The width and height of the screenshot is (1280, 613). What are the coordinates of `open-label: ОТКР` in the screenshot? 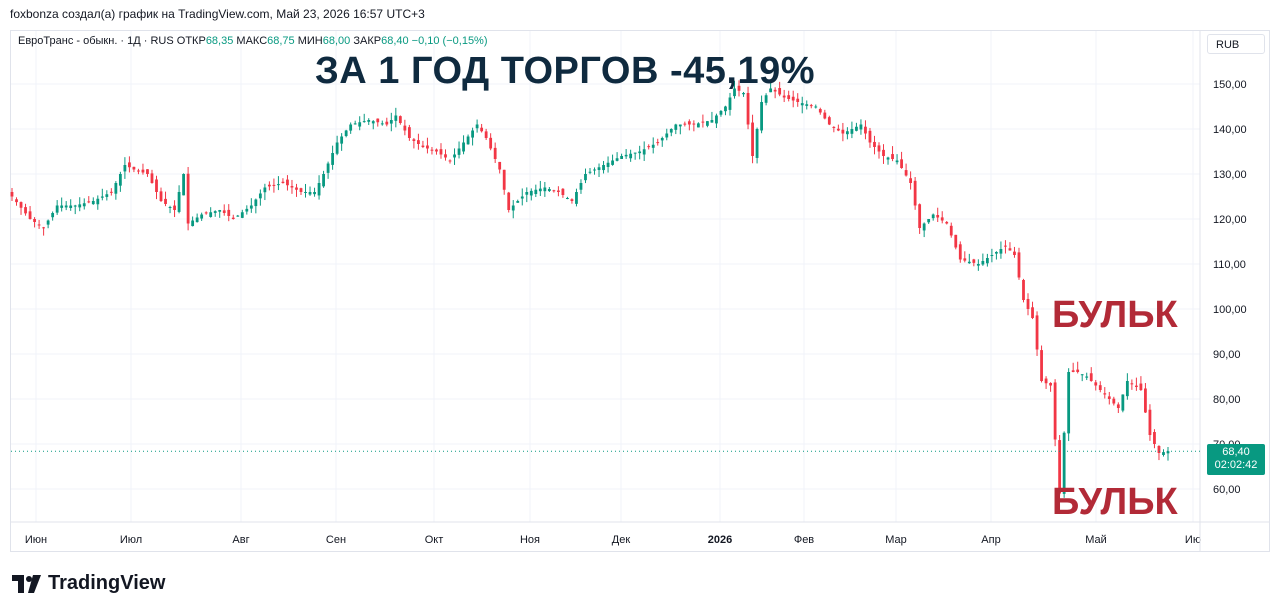 It's located at (191, 41).